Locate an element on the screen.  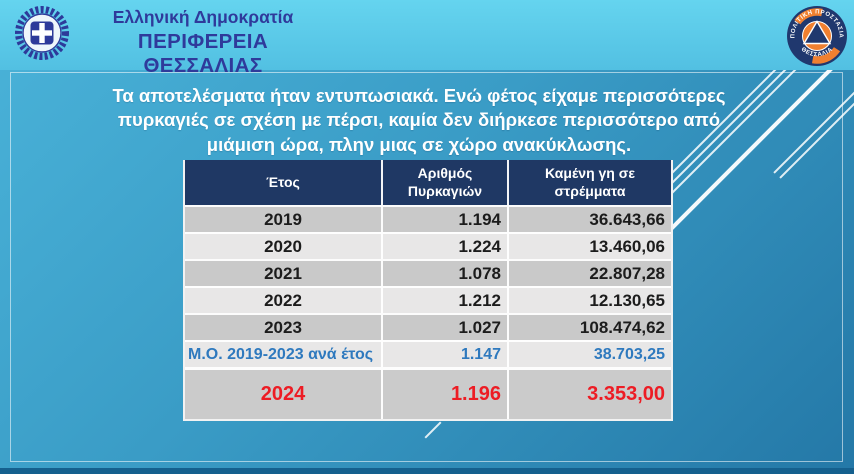
burned-area-cell: 12.130,65 is located at coordinates (589, 300).